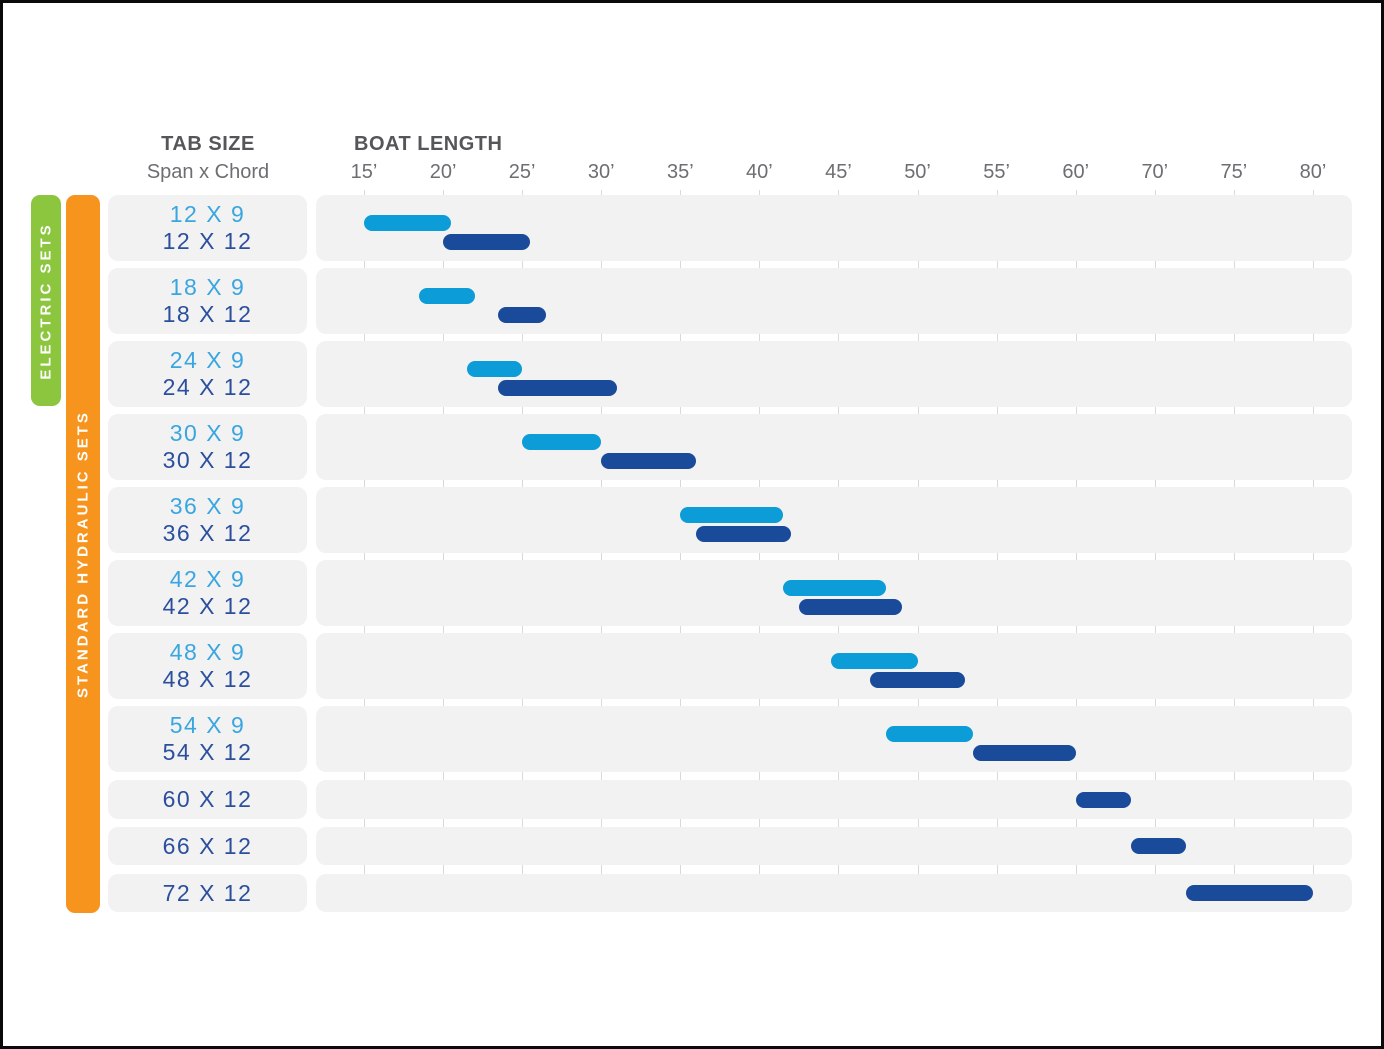 This screenshot has height=1049, width=1384. What do you see at coordinates (562, 442) in the screenshot?
I see `range-bar-30x9-light` at bounding box center [562, 442].